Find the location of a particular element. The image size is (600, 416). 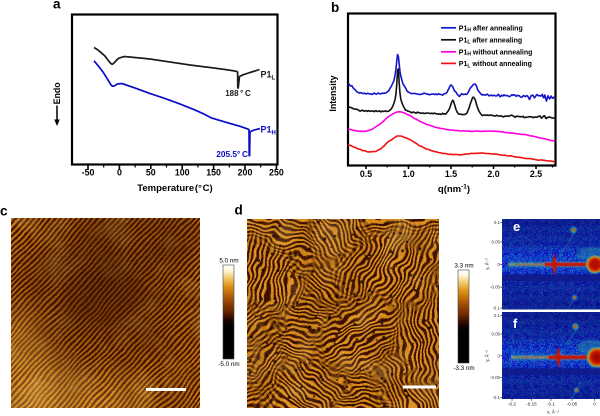

svg-text: Temperature (° C) is located at coordinates (174, 188).